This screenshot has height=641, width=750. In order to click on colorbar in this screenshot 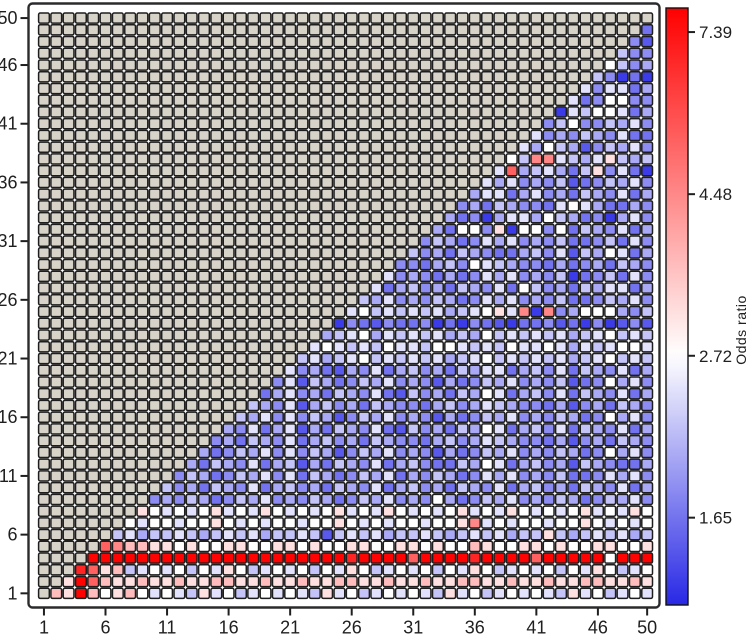, I will do `click(677, 306)`.